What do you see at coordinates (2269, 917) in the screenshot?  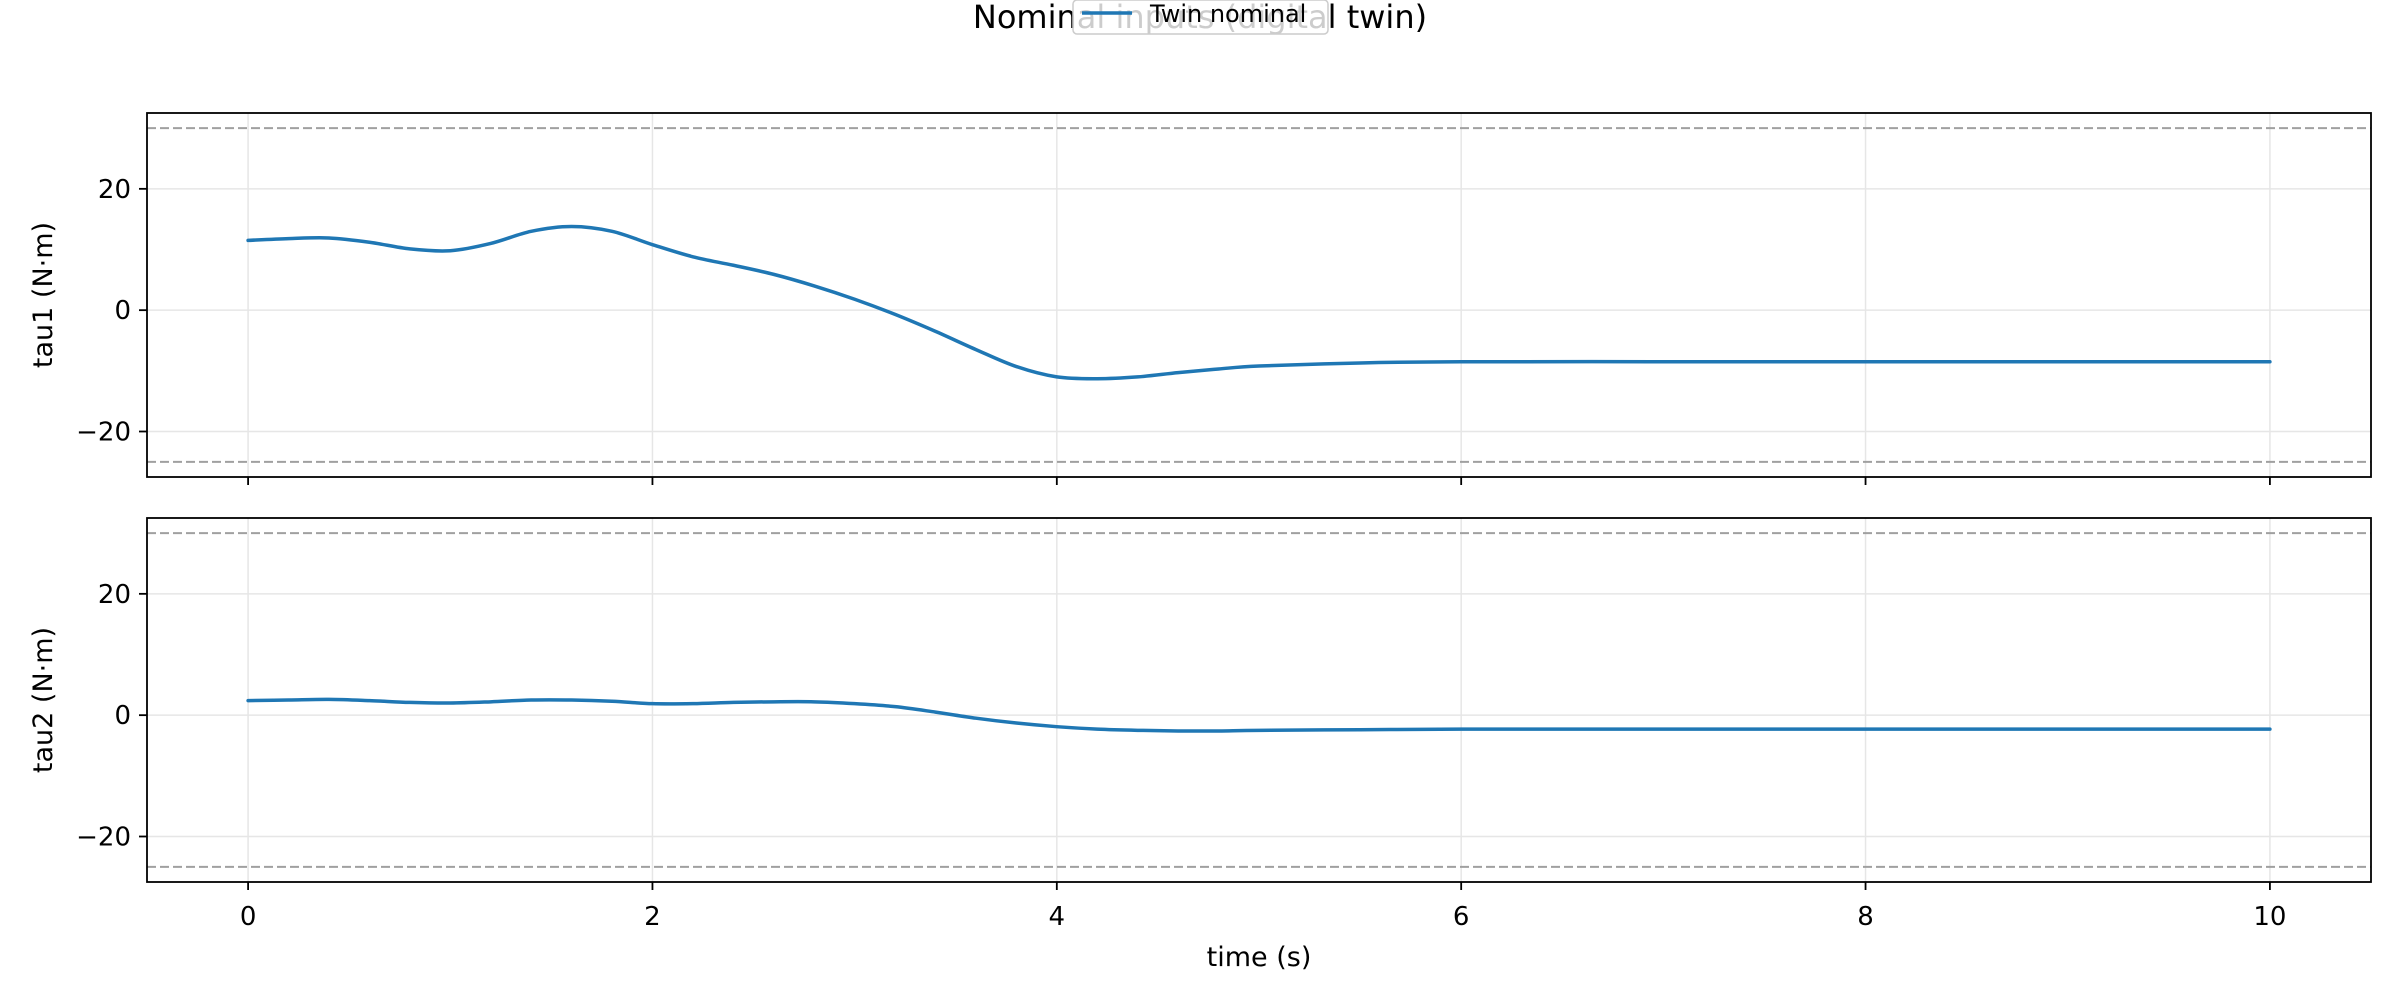 I see `x-tick-label: 10` at bounding box center [2269, 917].